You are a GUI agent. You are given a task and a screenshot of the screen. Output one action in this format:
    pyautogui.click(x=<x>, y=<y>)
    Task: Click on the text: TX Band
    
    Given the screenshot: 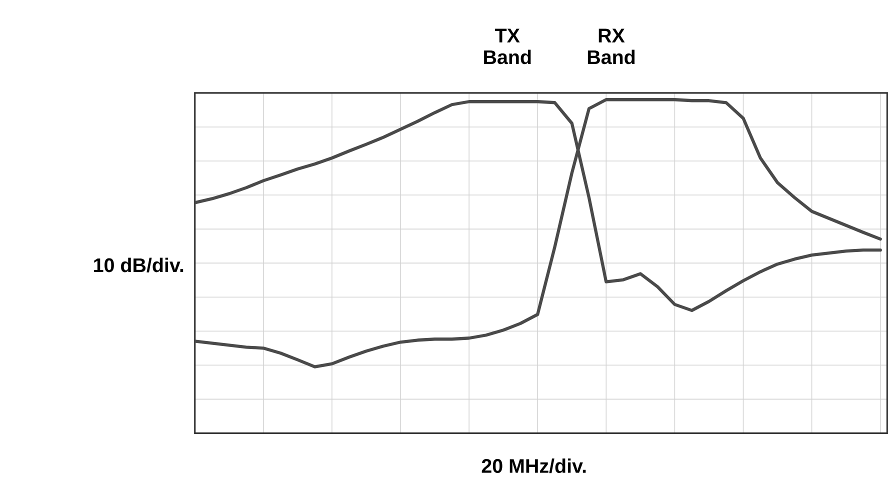 What is the action you would take?
    pyautogui.click(x=507, y=46)
    